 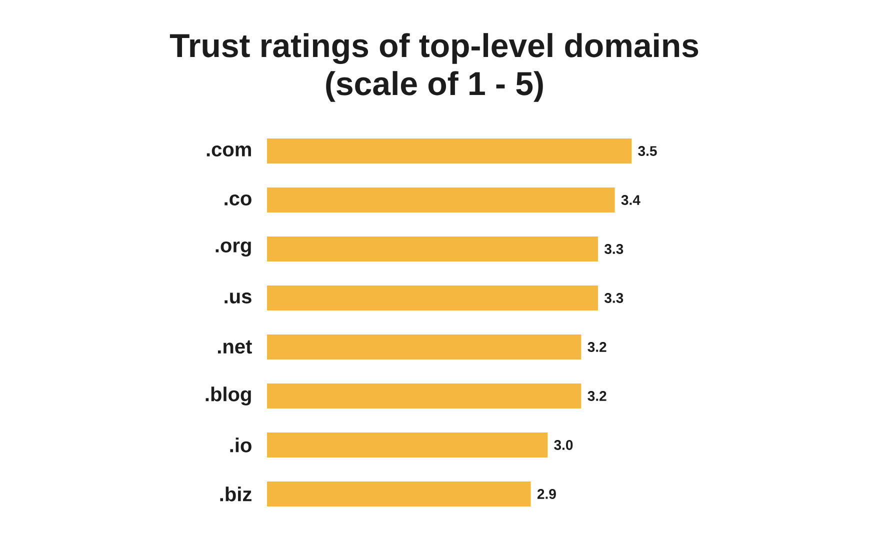 I want to click on chart-title: Trust ratings of top-level domains, so click(x=434, y=48).